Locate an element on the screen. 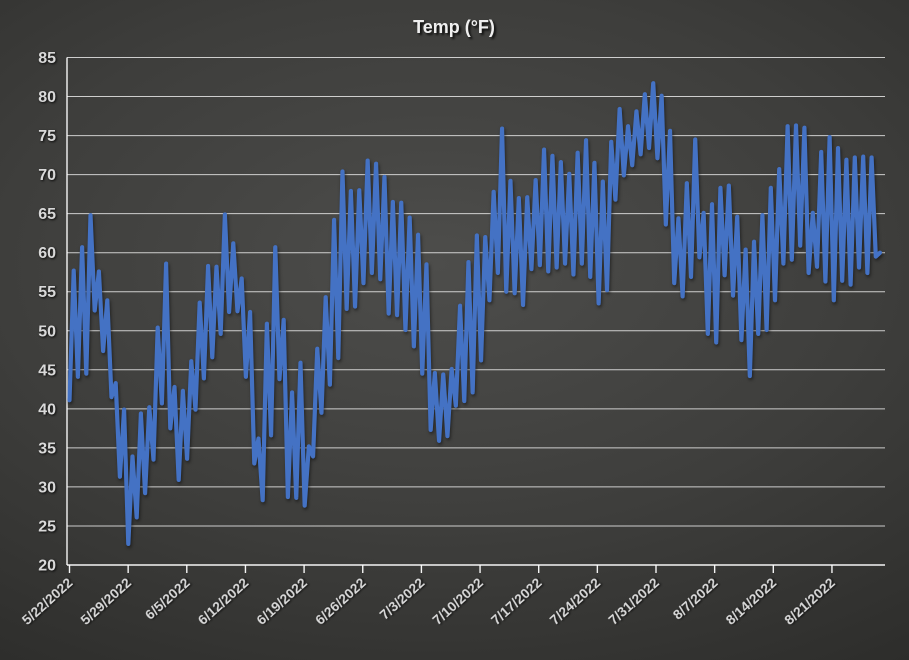 This screenshot has height=660, width=909. x-tick-label: 8/14/2022 is located at coordinates (750, 601).